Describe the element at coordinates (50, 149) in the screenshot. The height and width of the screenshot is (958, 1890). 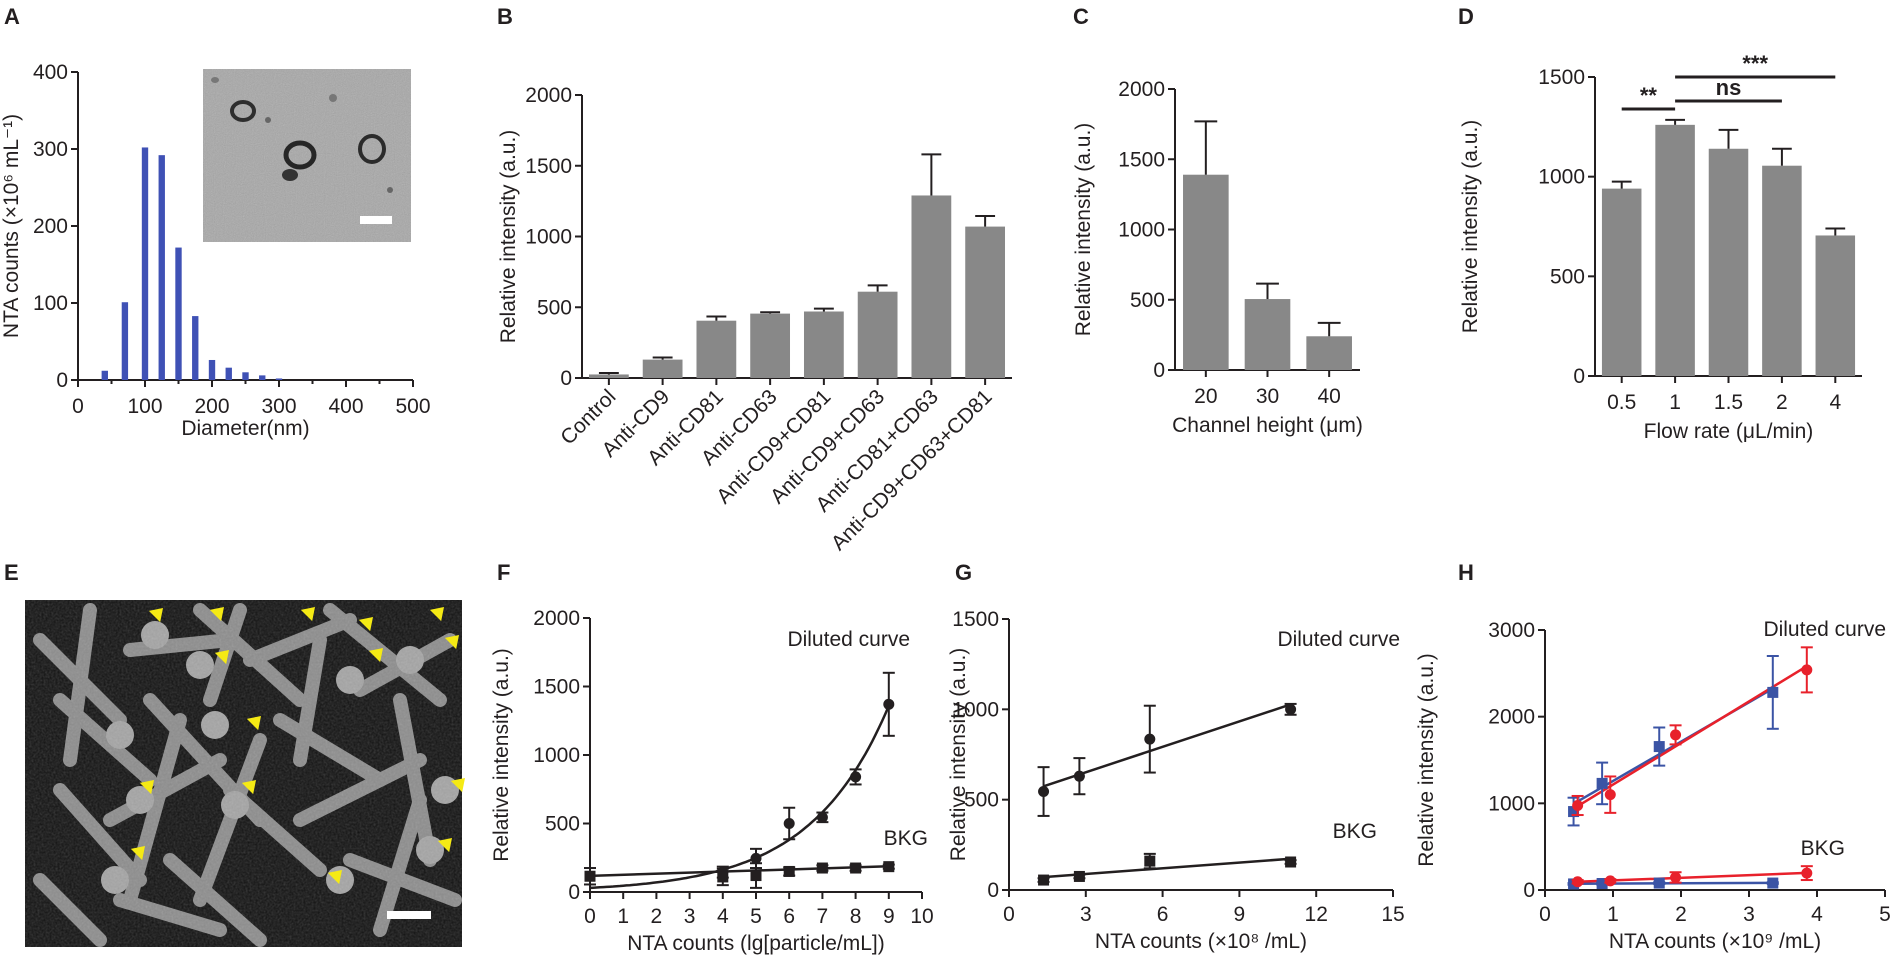
I see `y-tick-label: 300` at that location.